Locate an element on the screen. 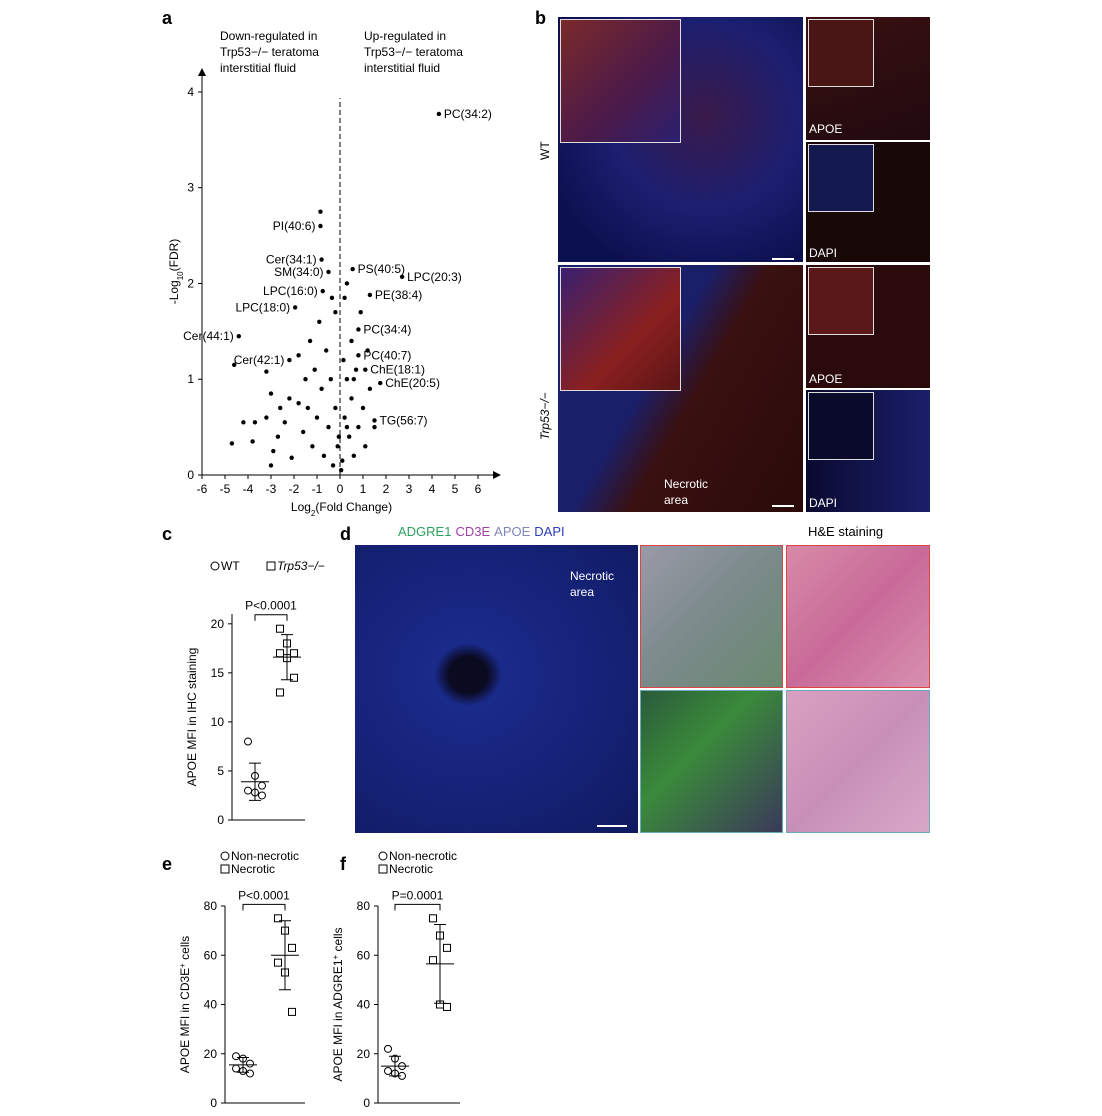 This screenshot has height=1116, width=1102. panel-letter: c is located at coordinates (167, 534).